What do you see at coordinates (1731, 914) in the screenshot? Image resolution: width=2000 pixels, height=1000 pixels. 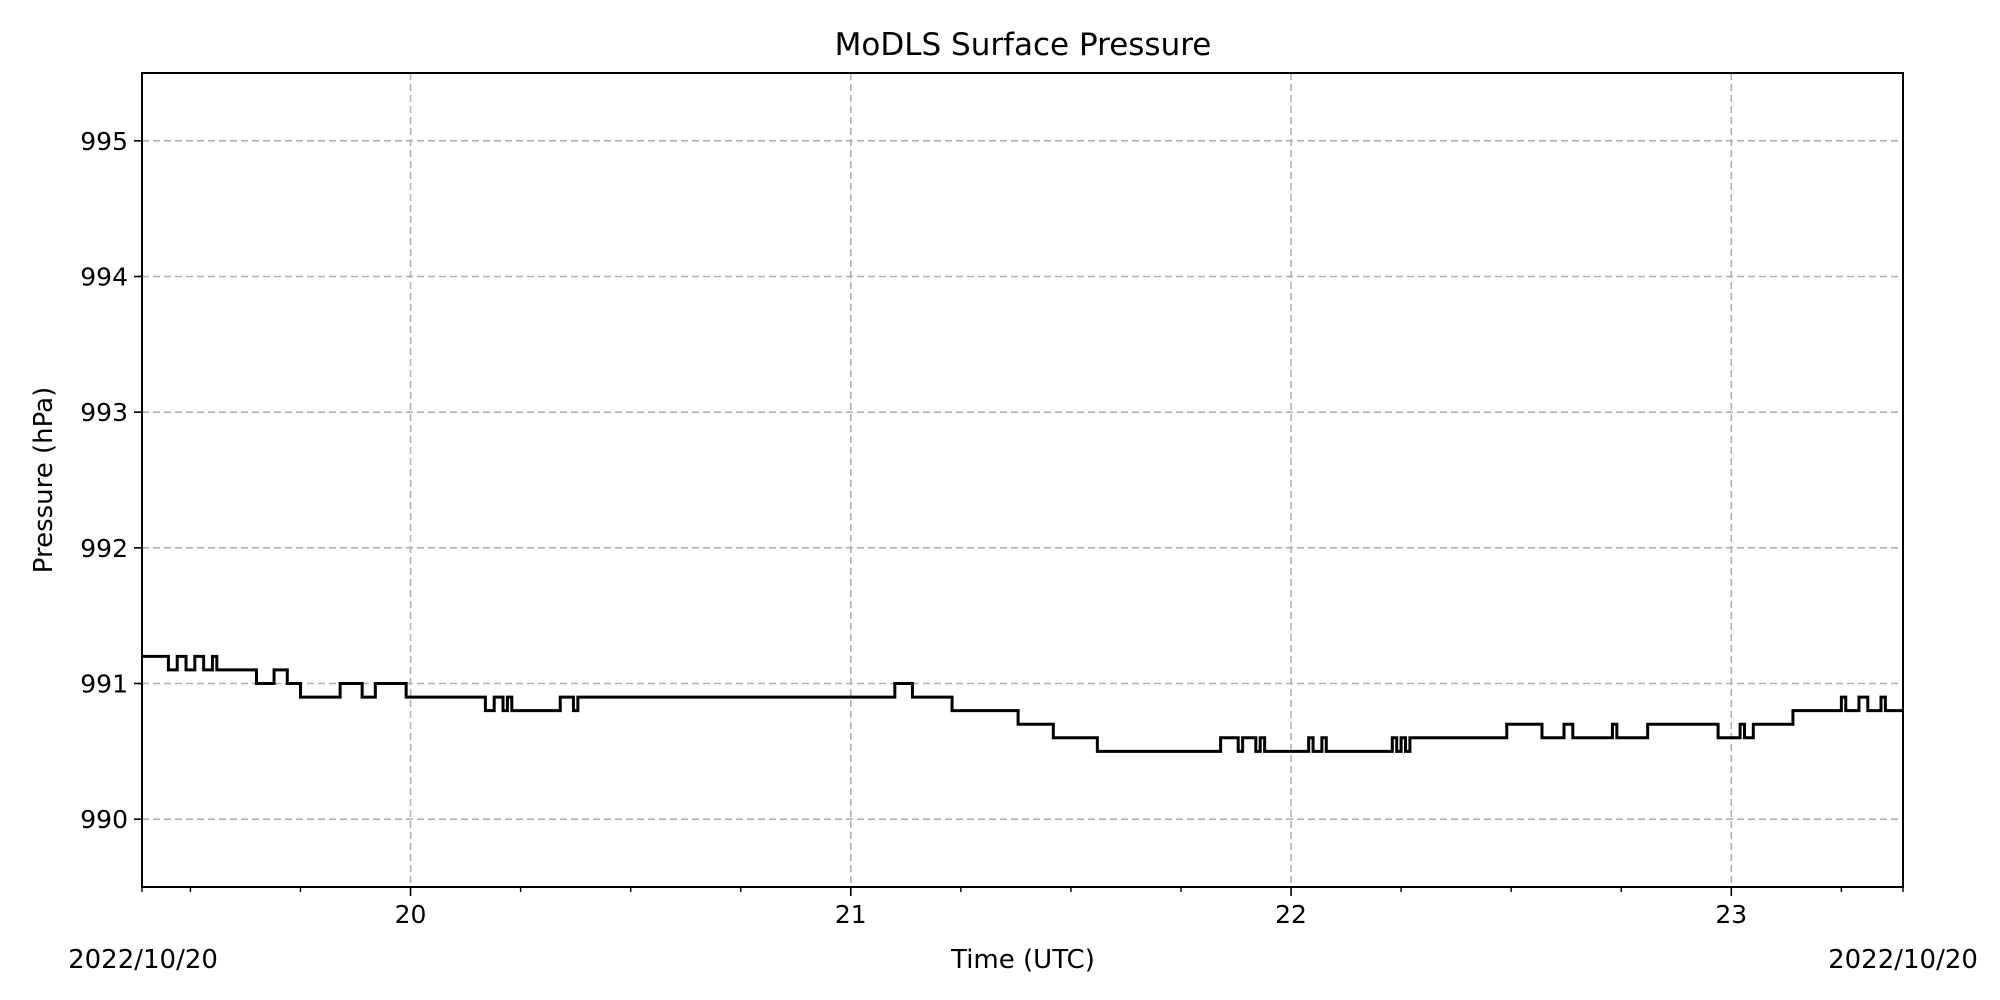 I see `x-tick-label: 23` at bounding box center [1731, 914].